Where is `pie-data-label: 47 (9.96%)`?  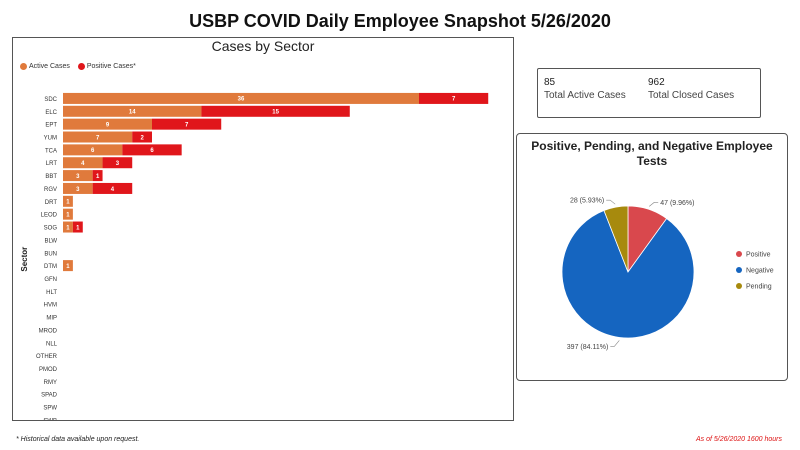 pie-data-label: 47 (9.96%) is located at coordinates (677, 203).